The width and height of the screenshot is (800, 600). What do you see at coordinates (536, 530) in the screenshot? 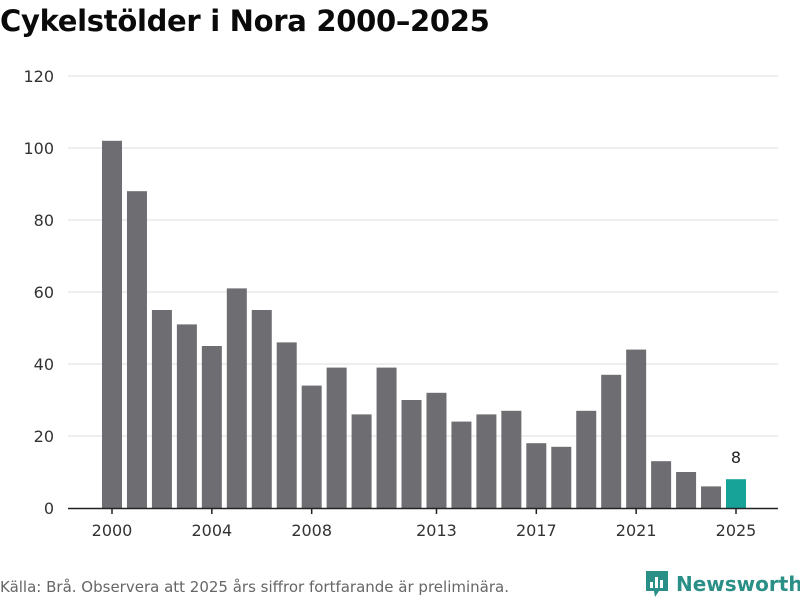
I see `x-tick-label: 2017` at bounding box center [536, 530].